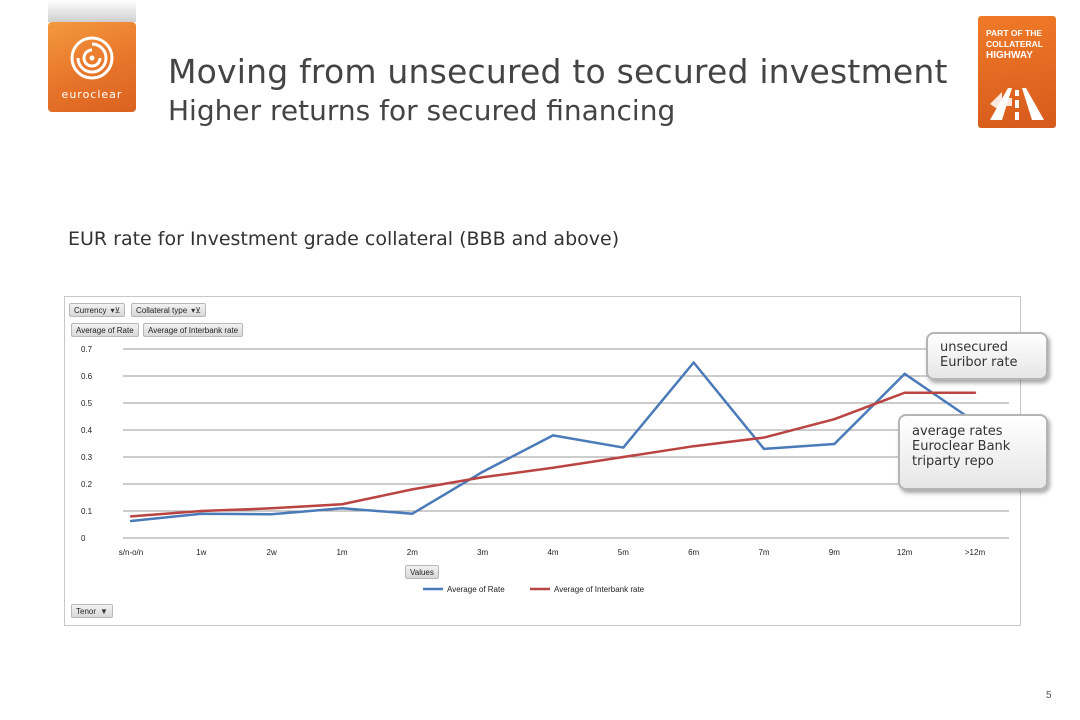 The width and height of the screenshot is (1080, 720). I want to click on x-tick-label: 2m, so click(412, 552).